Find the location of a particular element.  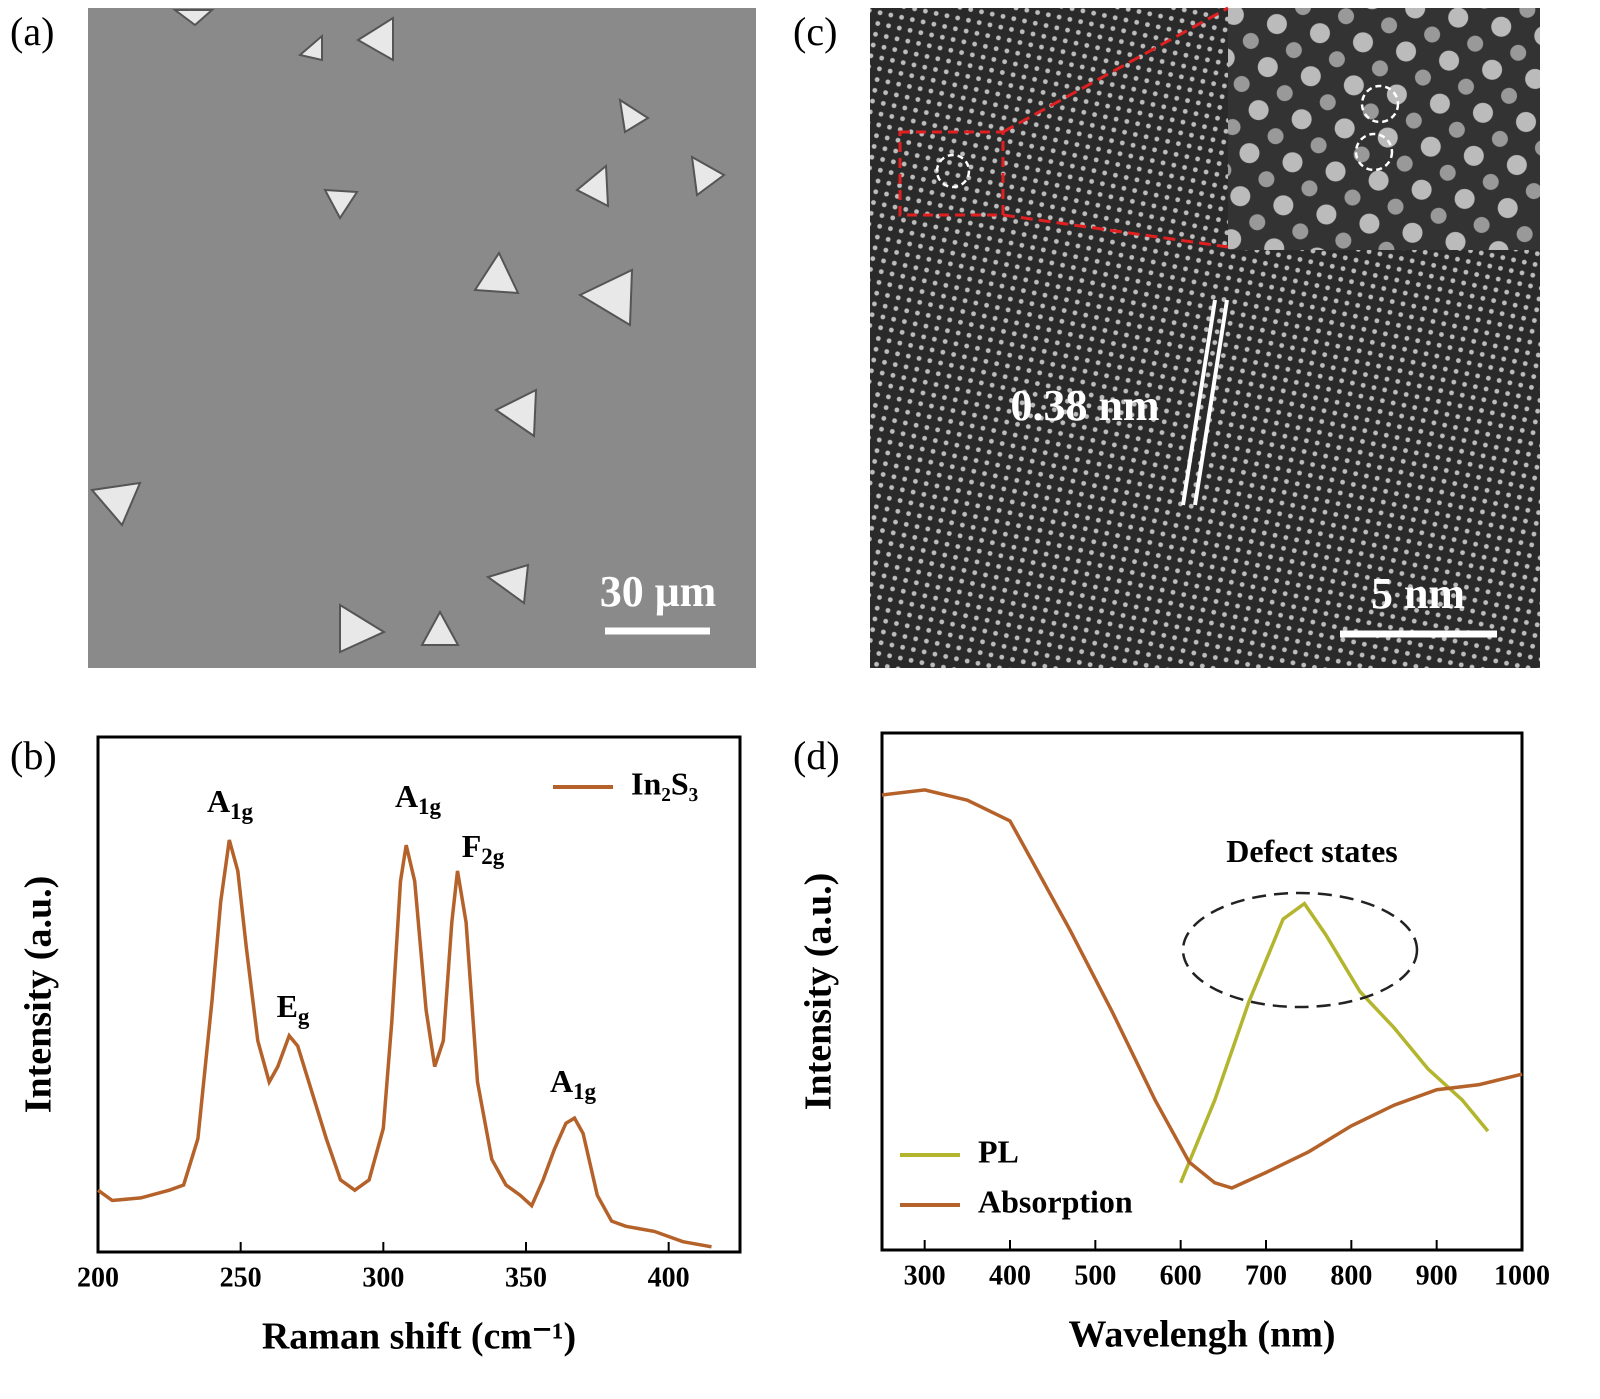

x-tick-label: 800 is located at coordinates (1351, 1275).